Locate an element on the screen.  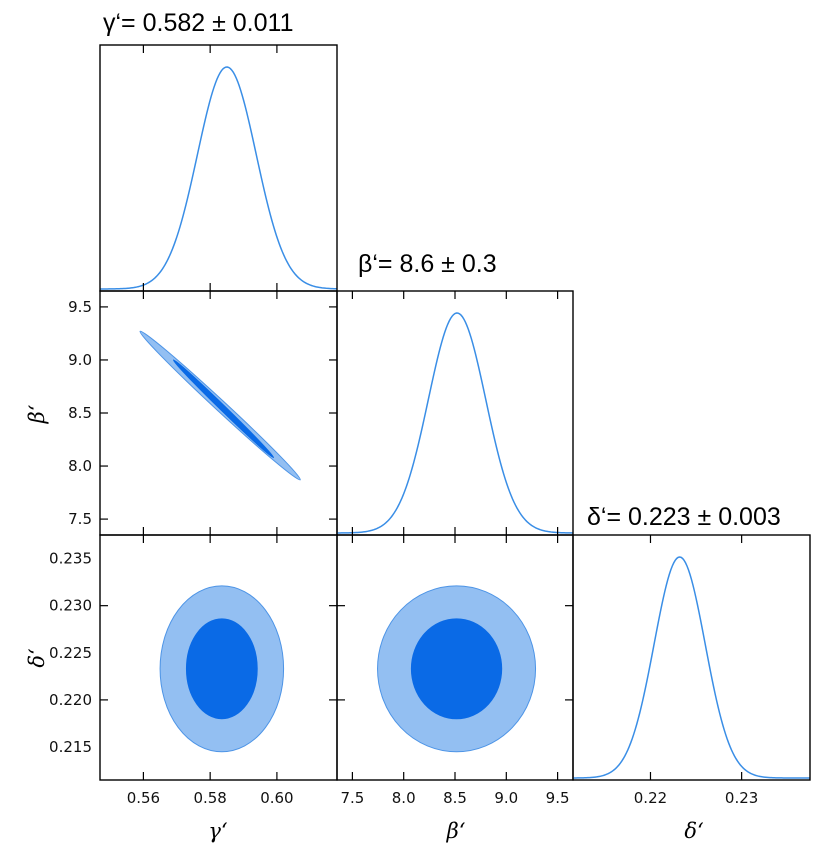
delta-marginal-frame is located at coordinates (691, 657).